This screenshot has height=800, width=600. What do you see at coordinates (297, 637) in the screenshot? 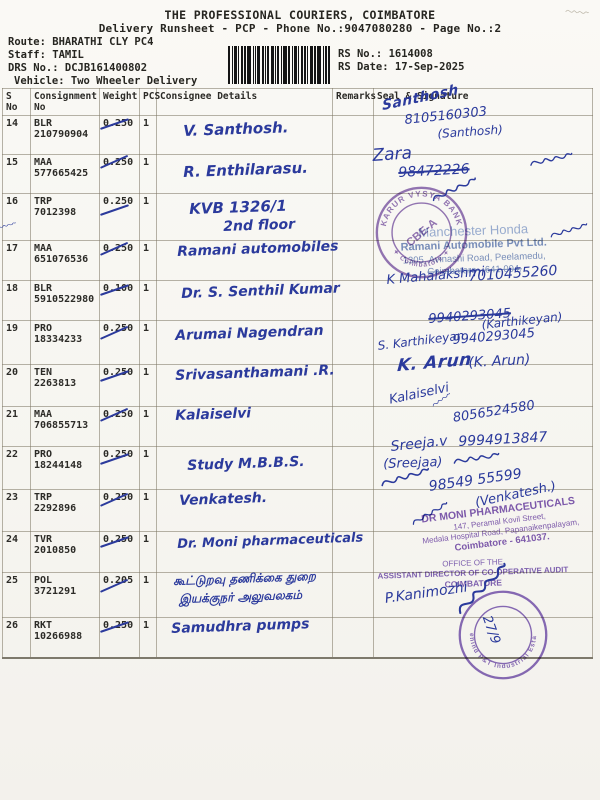
I see `table-row: 26 RKT 10266988 0.250 1 Samudhra pumps` at bounding box center [297, 637].